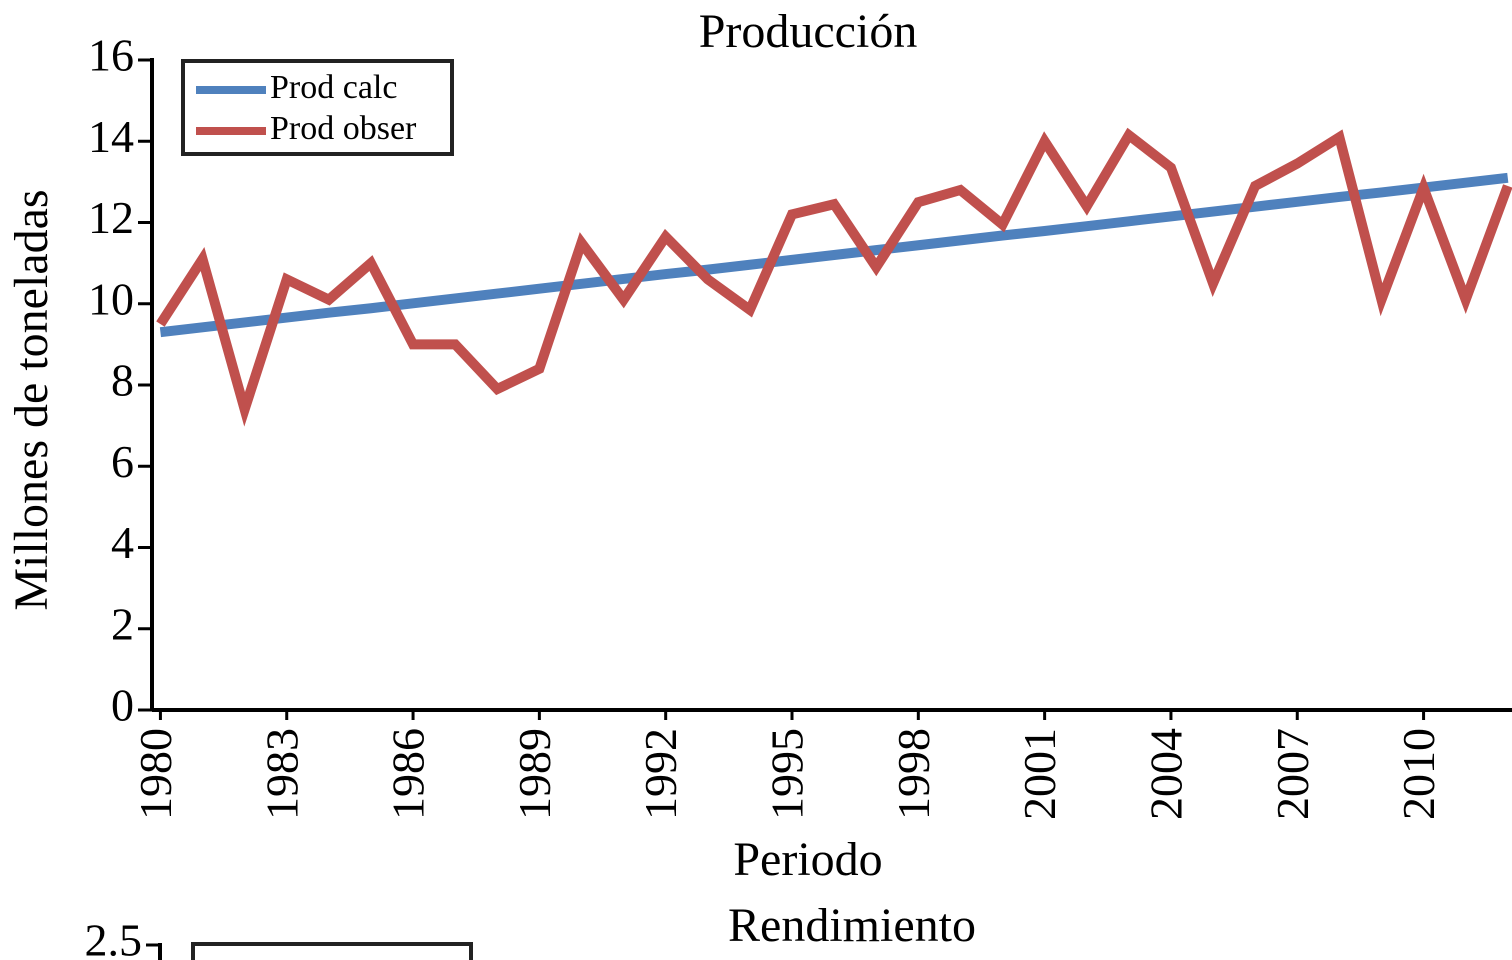 The width and height of the screenshot is (1512, 960). I want to click on x-tick-label: 1980, so click(155, 774).